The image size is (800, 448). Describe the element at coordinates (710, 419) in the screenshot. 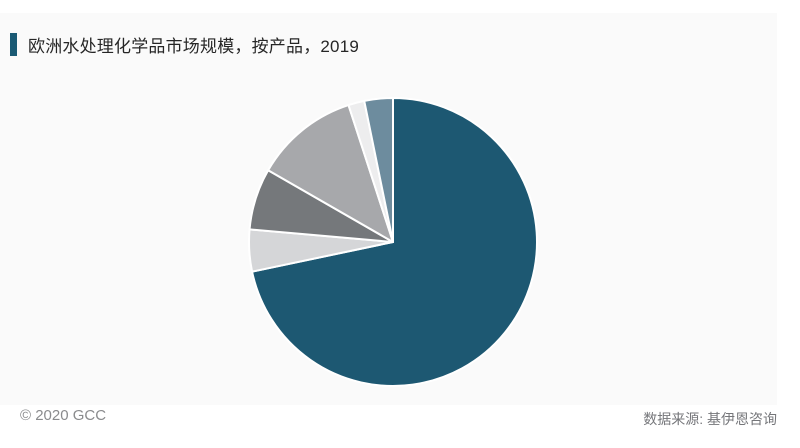

I see `data-source-text: 数据来源: 基伊恩咨询` at that location.